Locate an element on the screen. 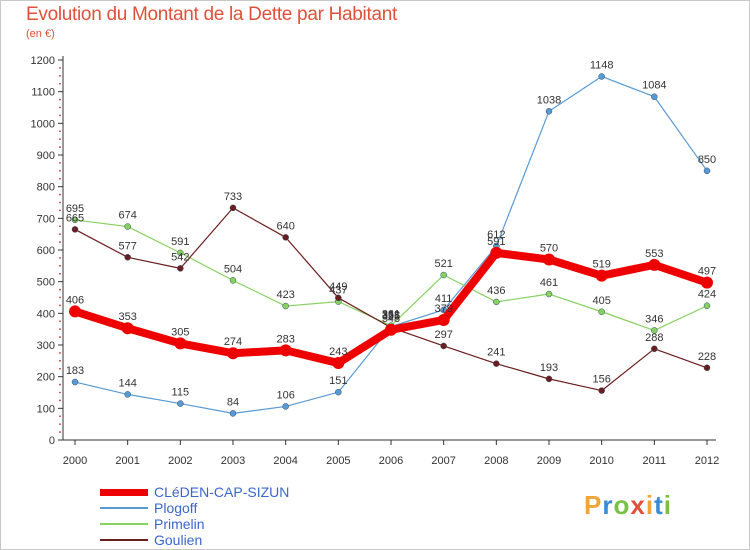 The width and height of the screenshot is (750, 550). legend-label: Goulien is located at coordinates (178, 540).